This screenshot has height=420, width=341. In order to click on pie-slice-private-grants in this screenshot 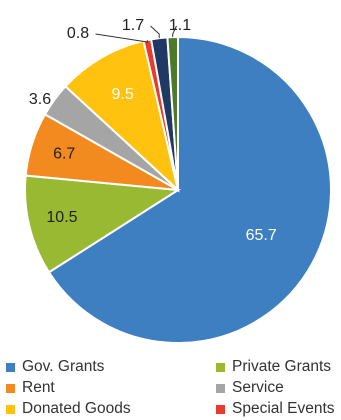, I will do `click(102, 224)`.